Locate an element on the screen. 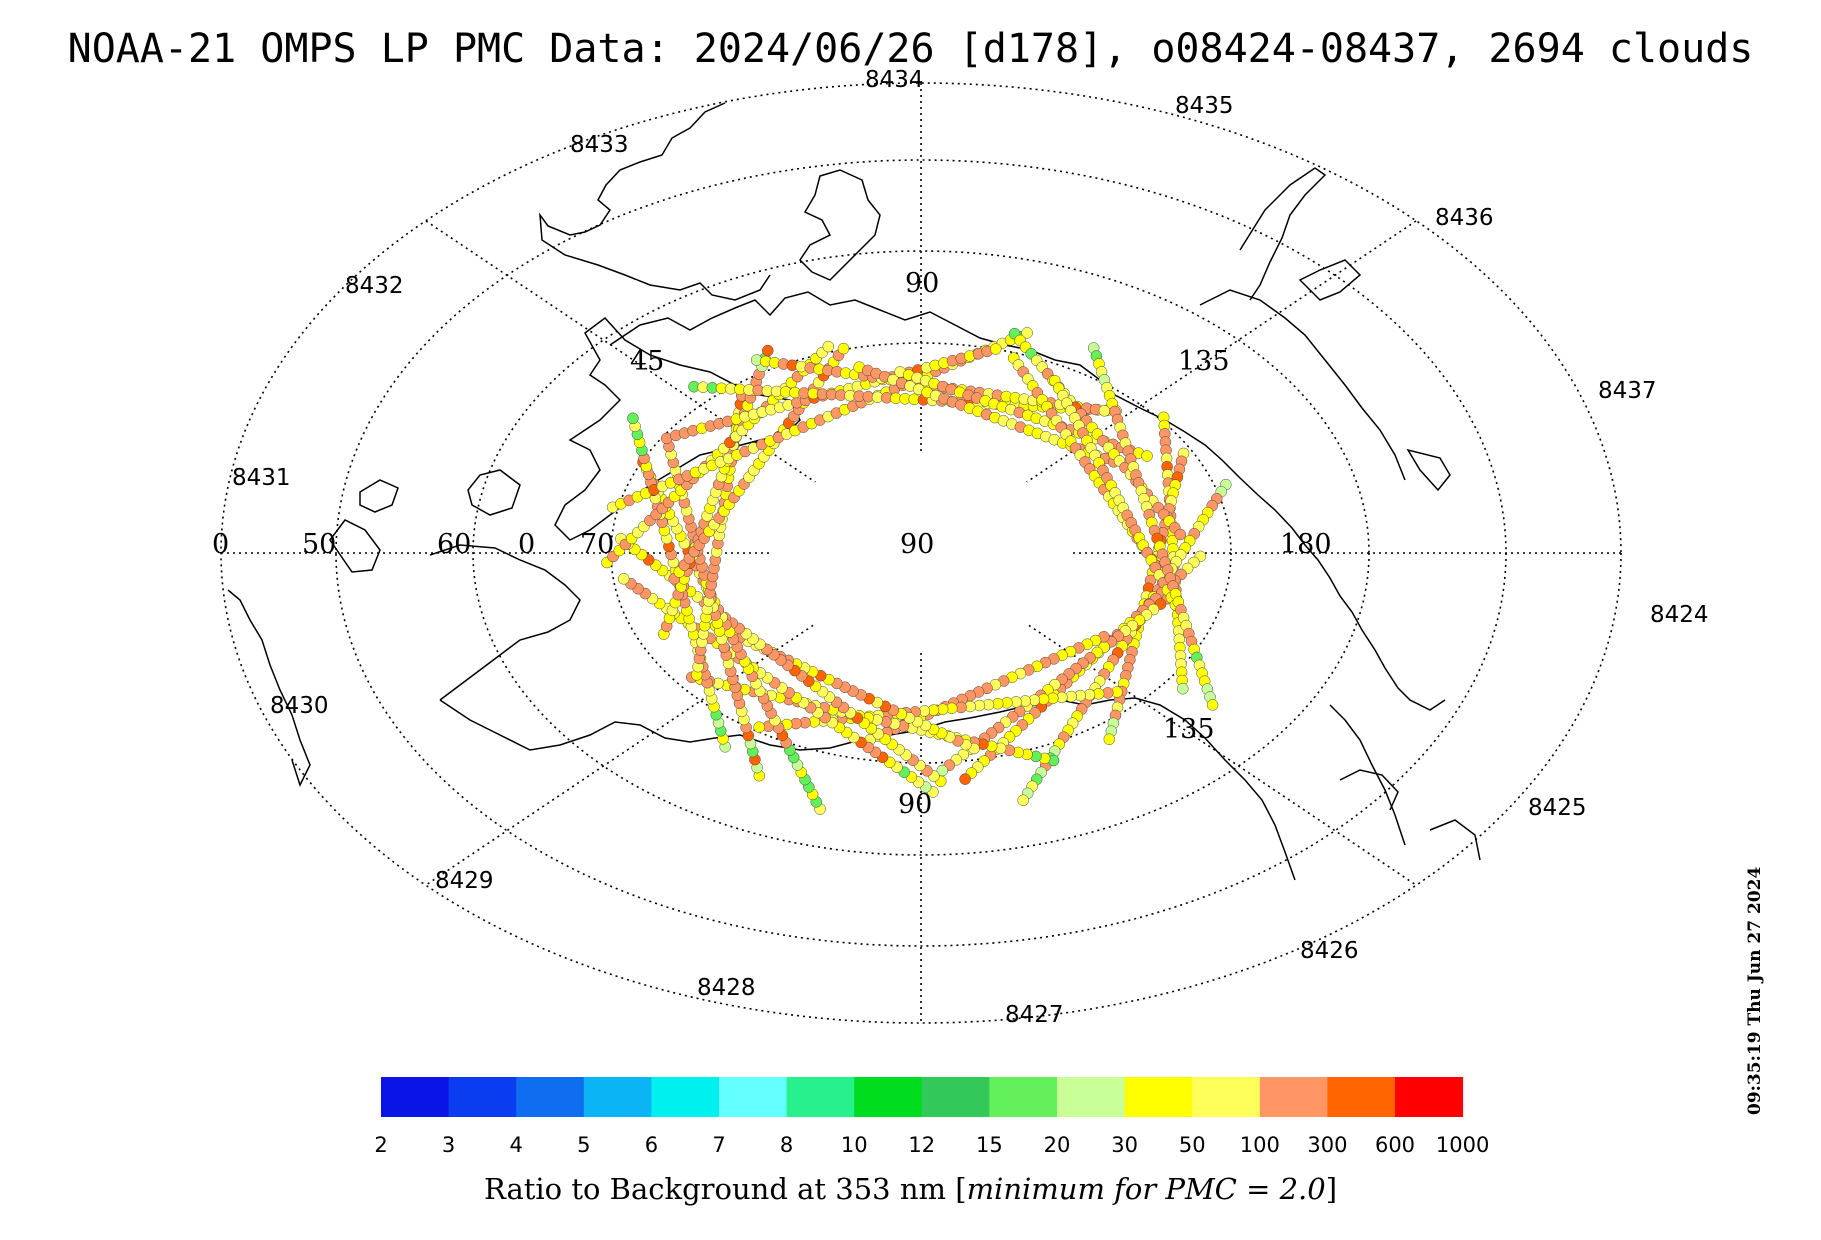 The width and height of the screenshot is (1821, 1240). label-center-90: 90 is located at coordinates (917, 544).